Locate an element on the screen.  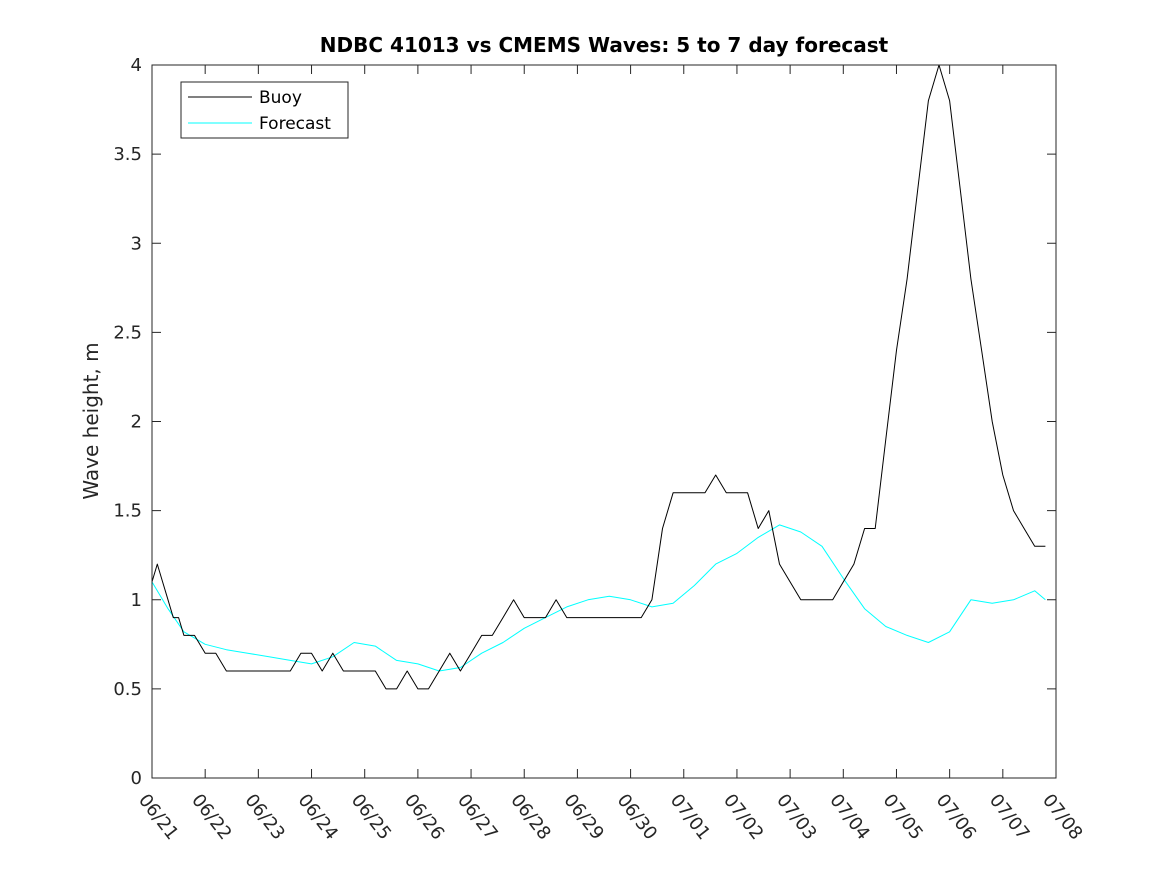
y-tick-label: 3 is located at coordinates (136, 243).